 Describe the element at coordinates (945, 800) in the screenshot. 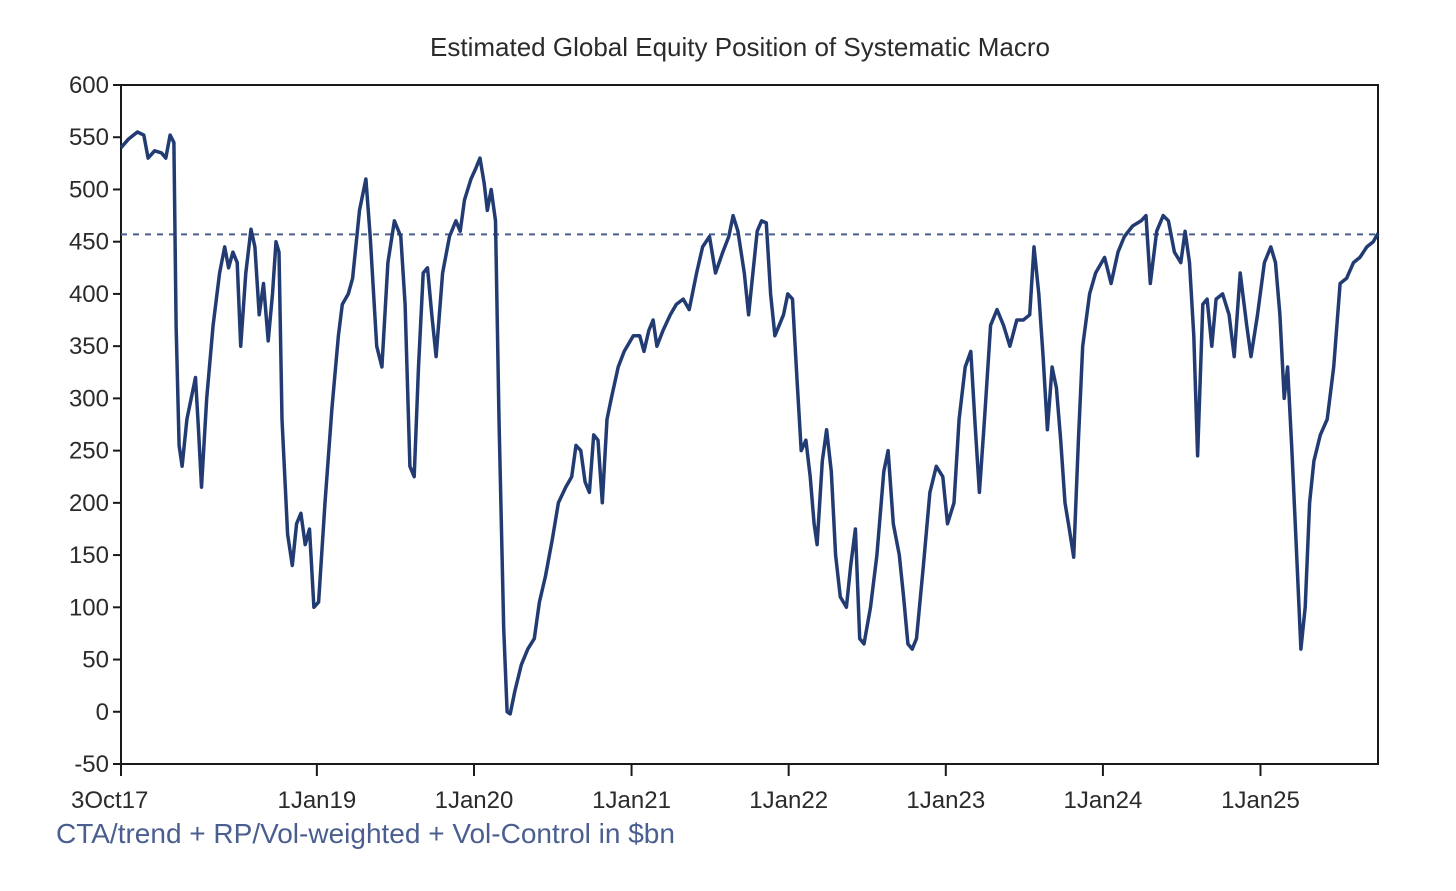

I see `x-tick-label: 1Jan23` at that location.